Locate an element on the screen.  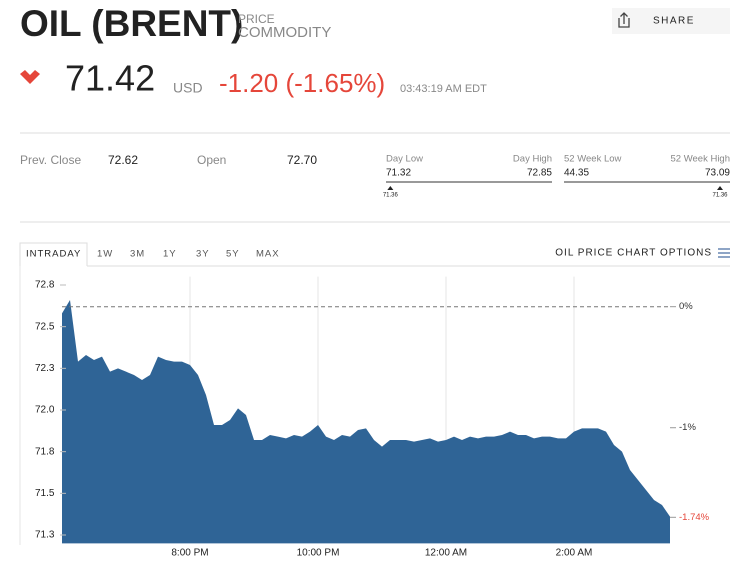
kind-bottom: COMMODITY is located at coordinates (284, 32).